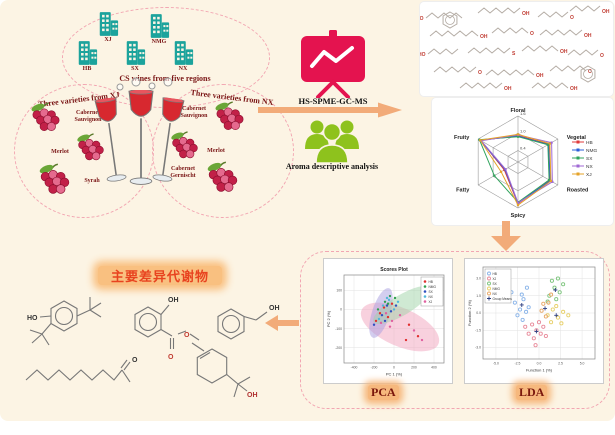 The height and width of the screenshot is (435, 615). Describe the element at coordinates (422, 19) in the screenshot. I see `svg-text: HO` at that location.